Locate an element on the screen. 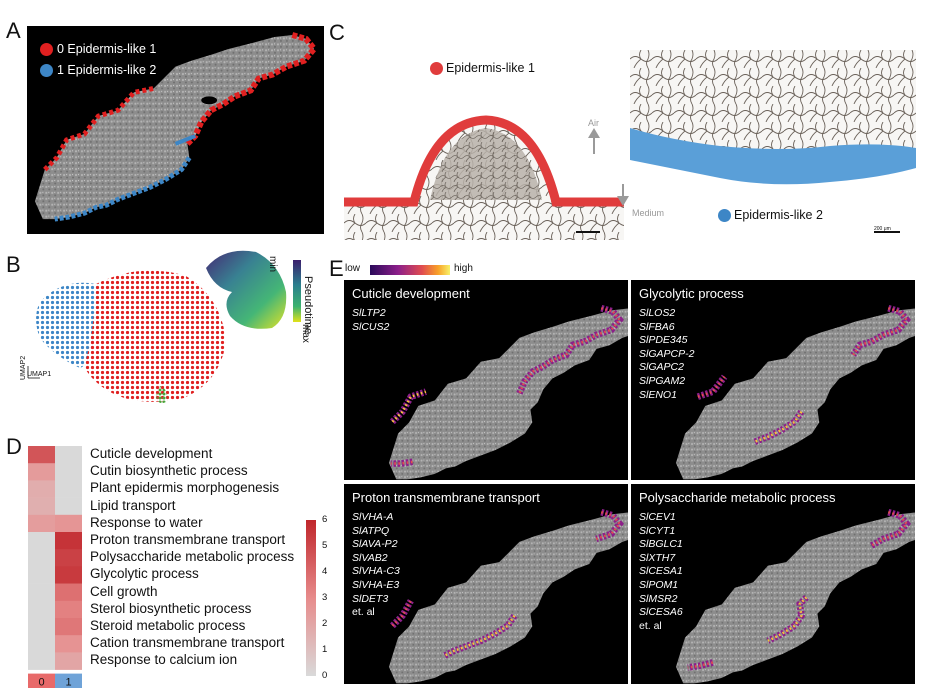 The width and height of the screenshot is (939, 694). go-term-label: Plant epidermis morphogenesis is located at coordinates (185, 488).